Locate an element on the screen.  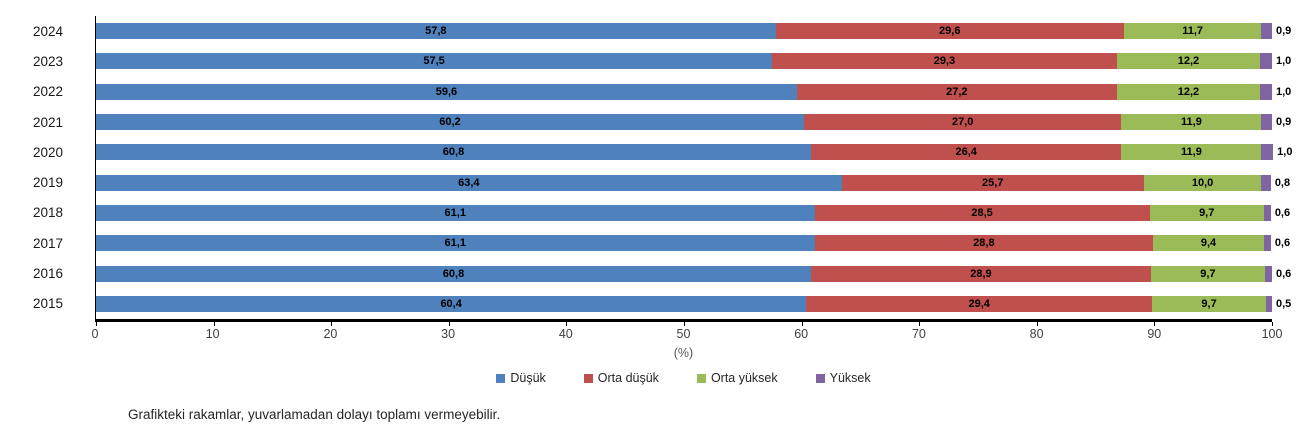
bar-segment-1: 57,8 is located at coordinates (436, 31).